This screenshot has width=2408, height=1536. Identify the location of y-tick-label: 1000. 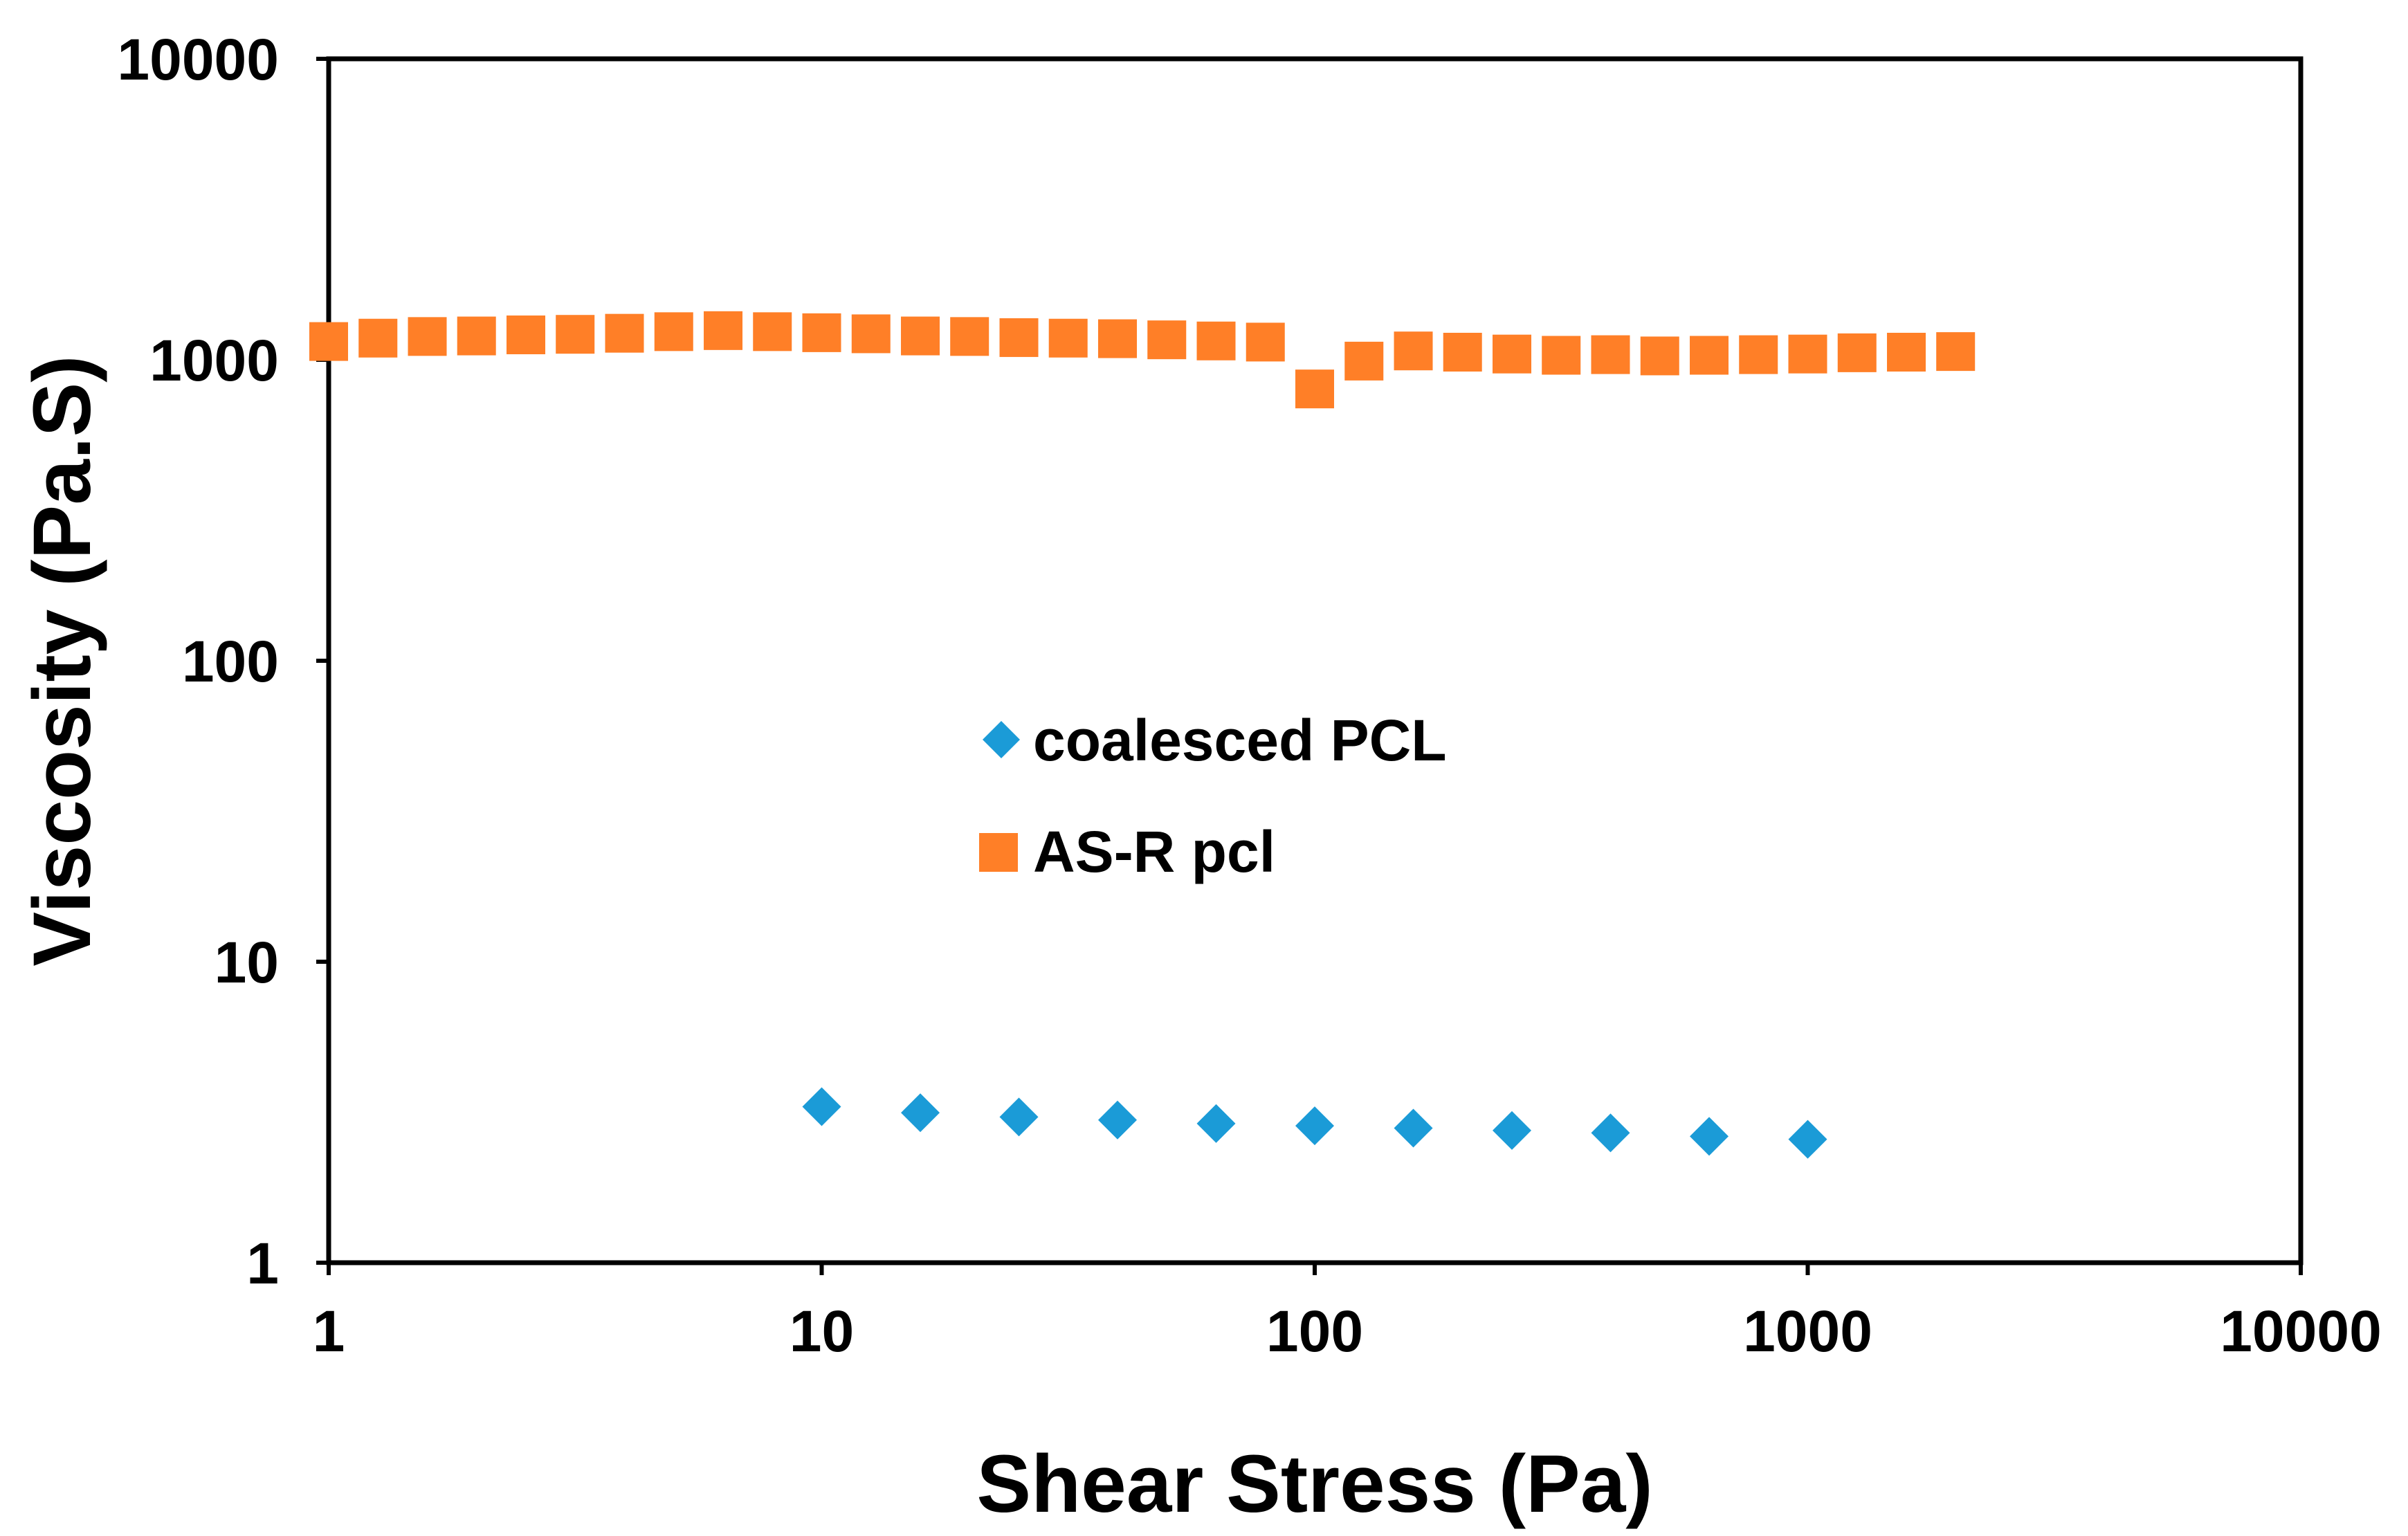
(214, 360).